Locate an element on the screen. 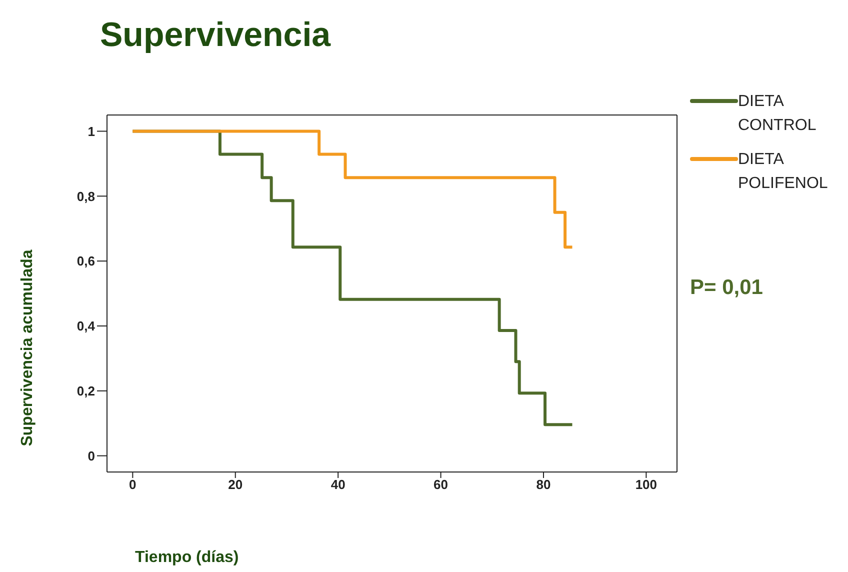 Image resolution: width=848 pixels, height=572 pixels. legend-label: DIETA POLIFENOL is located at coordinates (783, 172).